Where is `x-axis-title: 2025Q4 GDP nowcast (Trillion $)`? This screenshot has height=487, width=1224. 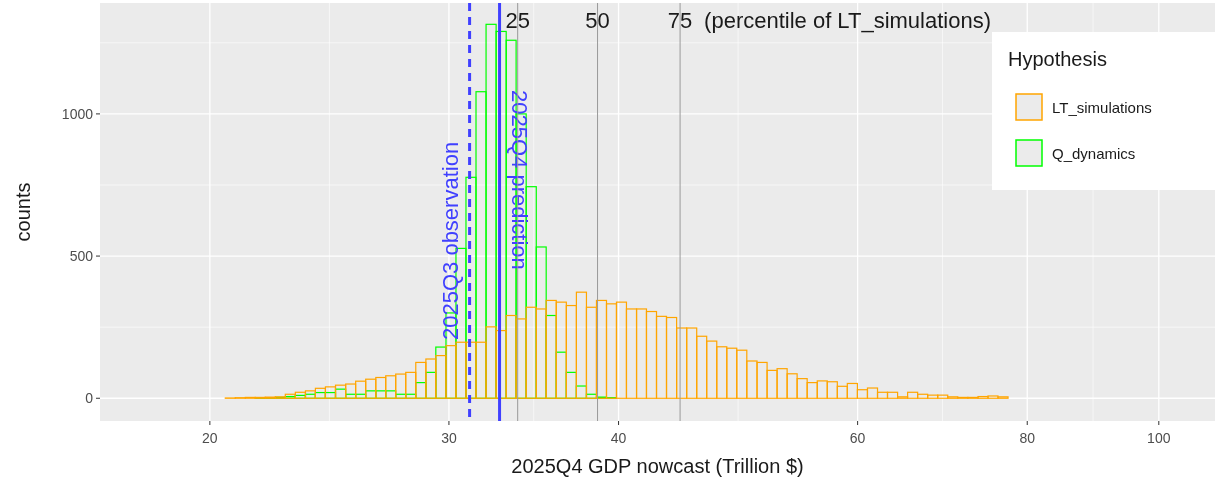
x-axis-title: 2025Q4 GDP nowcast (Trillion $) is located at coordinates (657, 466).